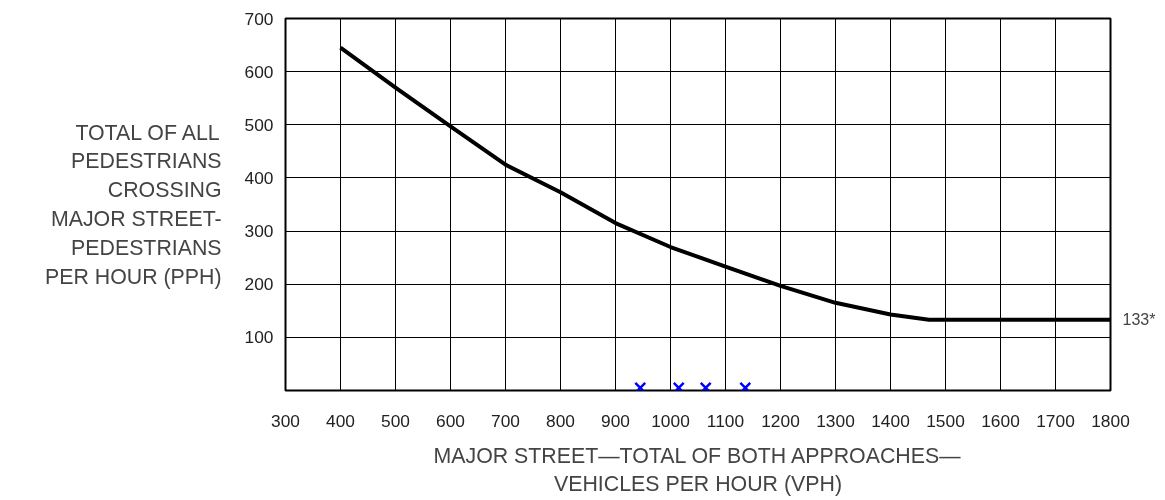 This screenshot has width=1165, height=500. I want to click on y-tick-label: 200, so click(259, 284).